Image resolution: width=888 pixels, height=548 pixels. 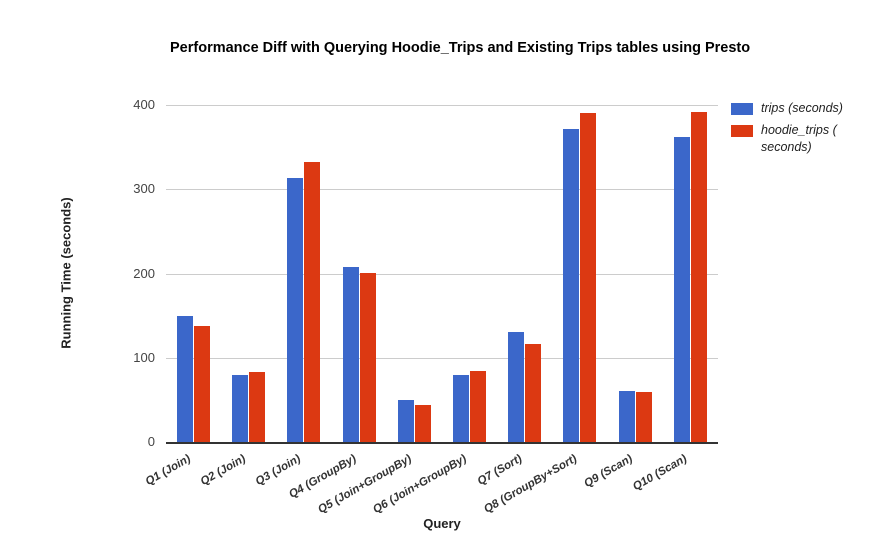 I want to click on x-tick-label: Q2 (Join), so click(x=223, y=470).